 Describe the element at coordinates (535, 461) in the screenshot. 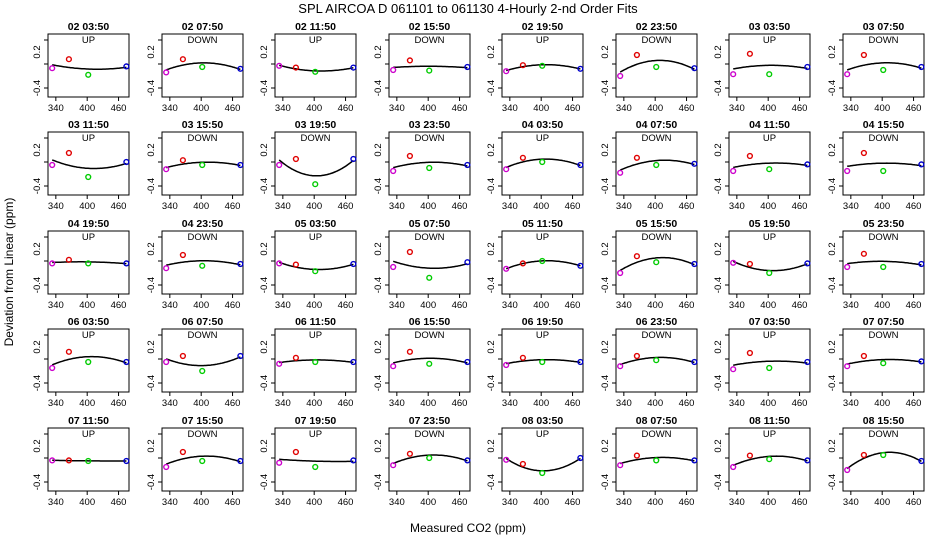

I see `panel: 08 03:50 UP -0.4 0.2 340 400 460` at that location.